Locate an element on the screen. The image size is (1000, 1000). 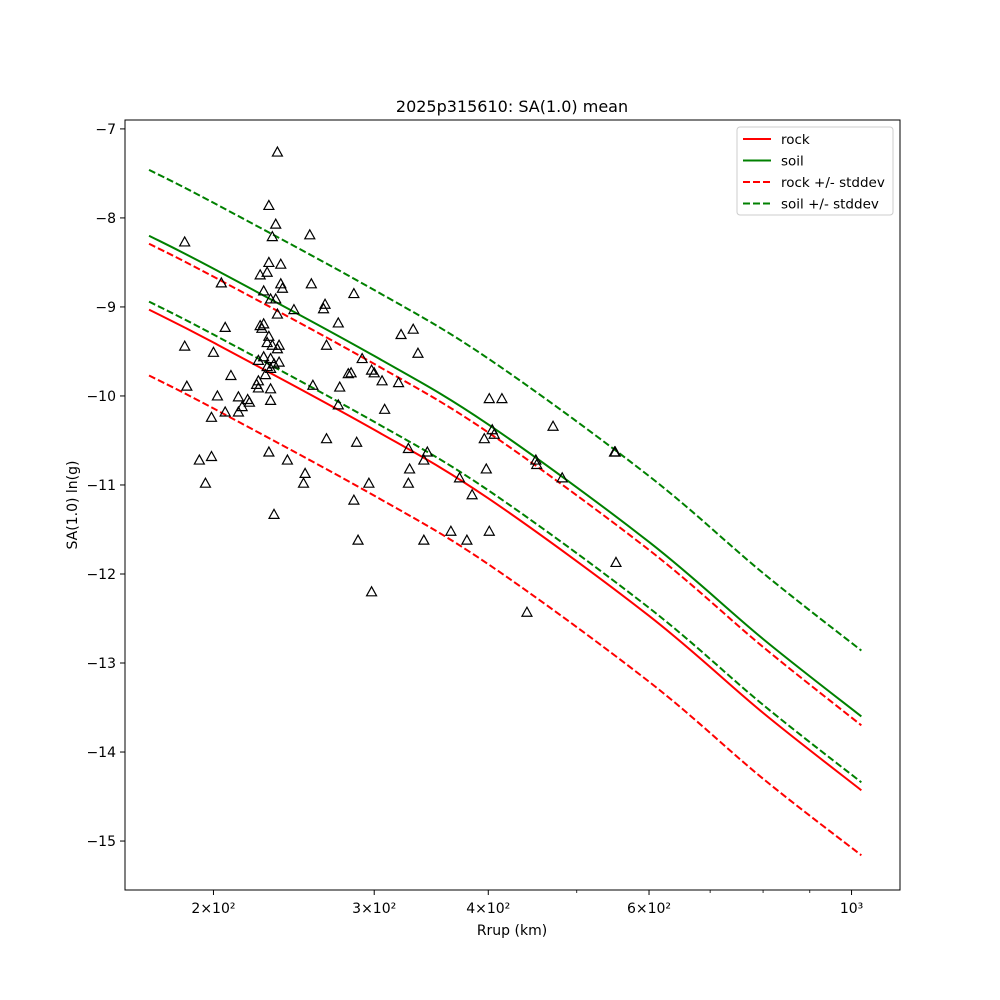
y-tick-label: −14 is located at coordinates (101, 753).